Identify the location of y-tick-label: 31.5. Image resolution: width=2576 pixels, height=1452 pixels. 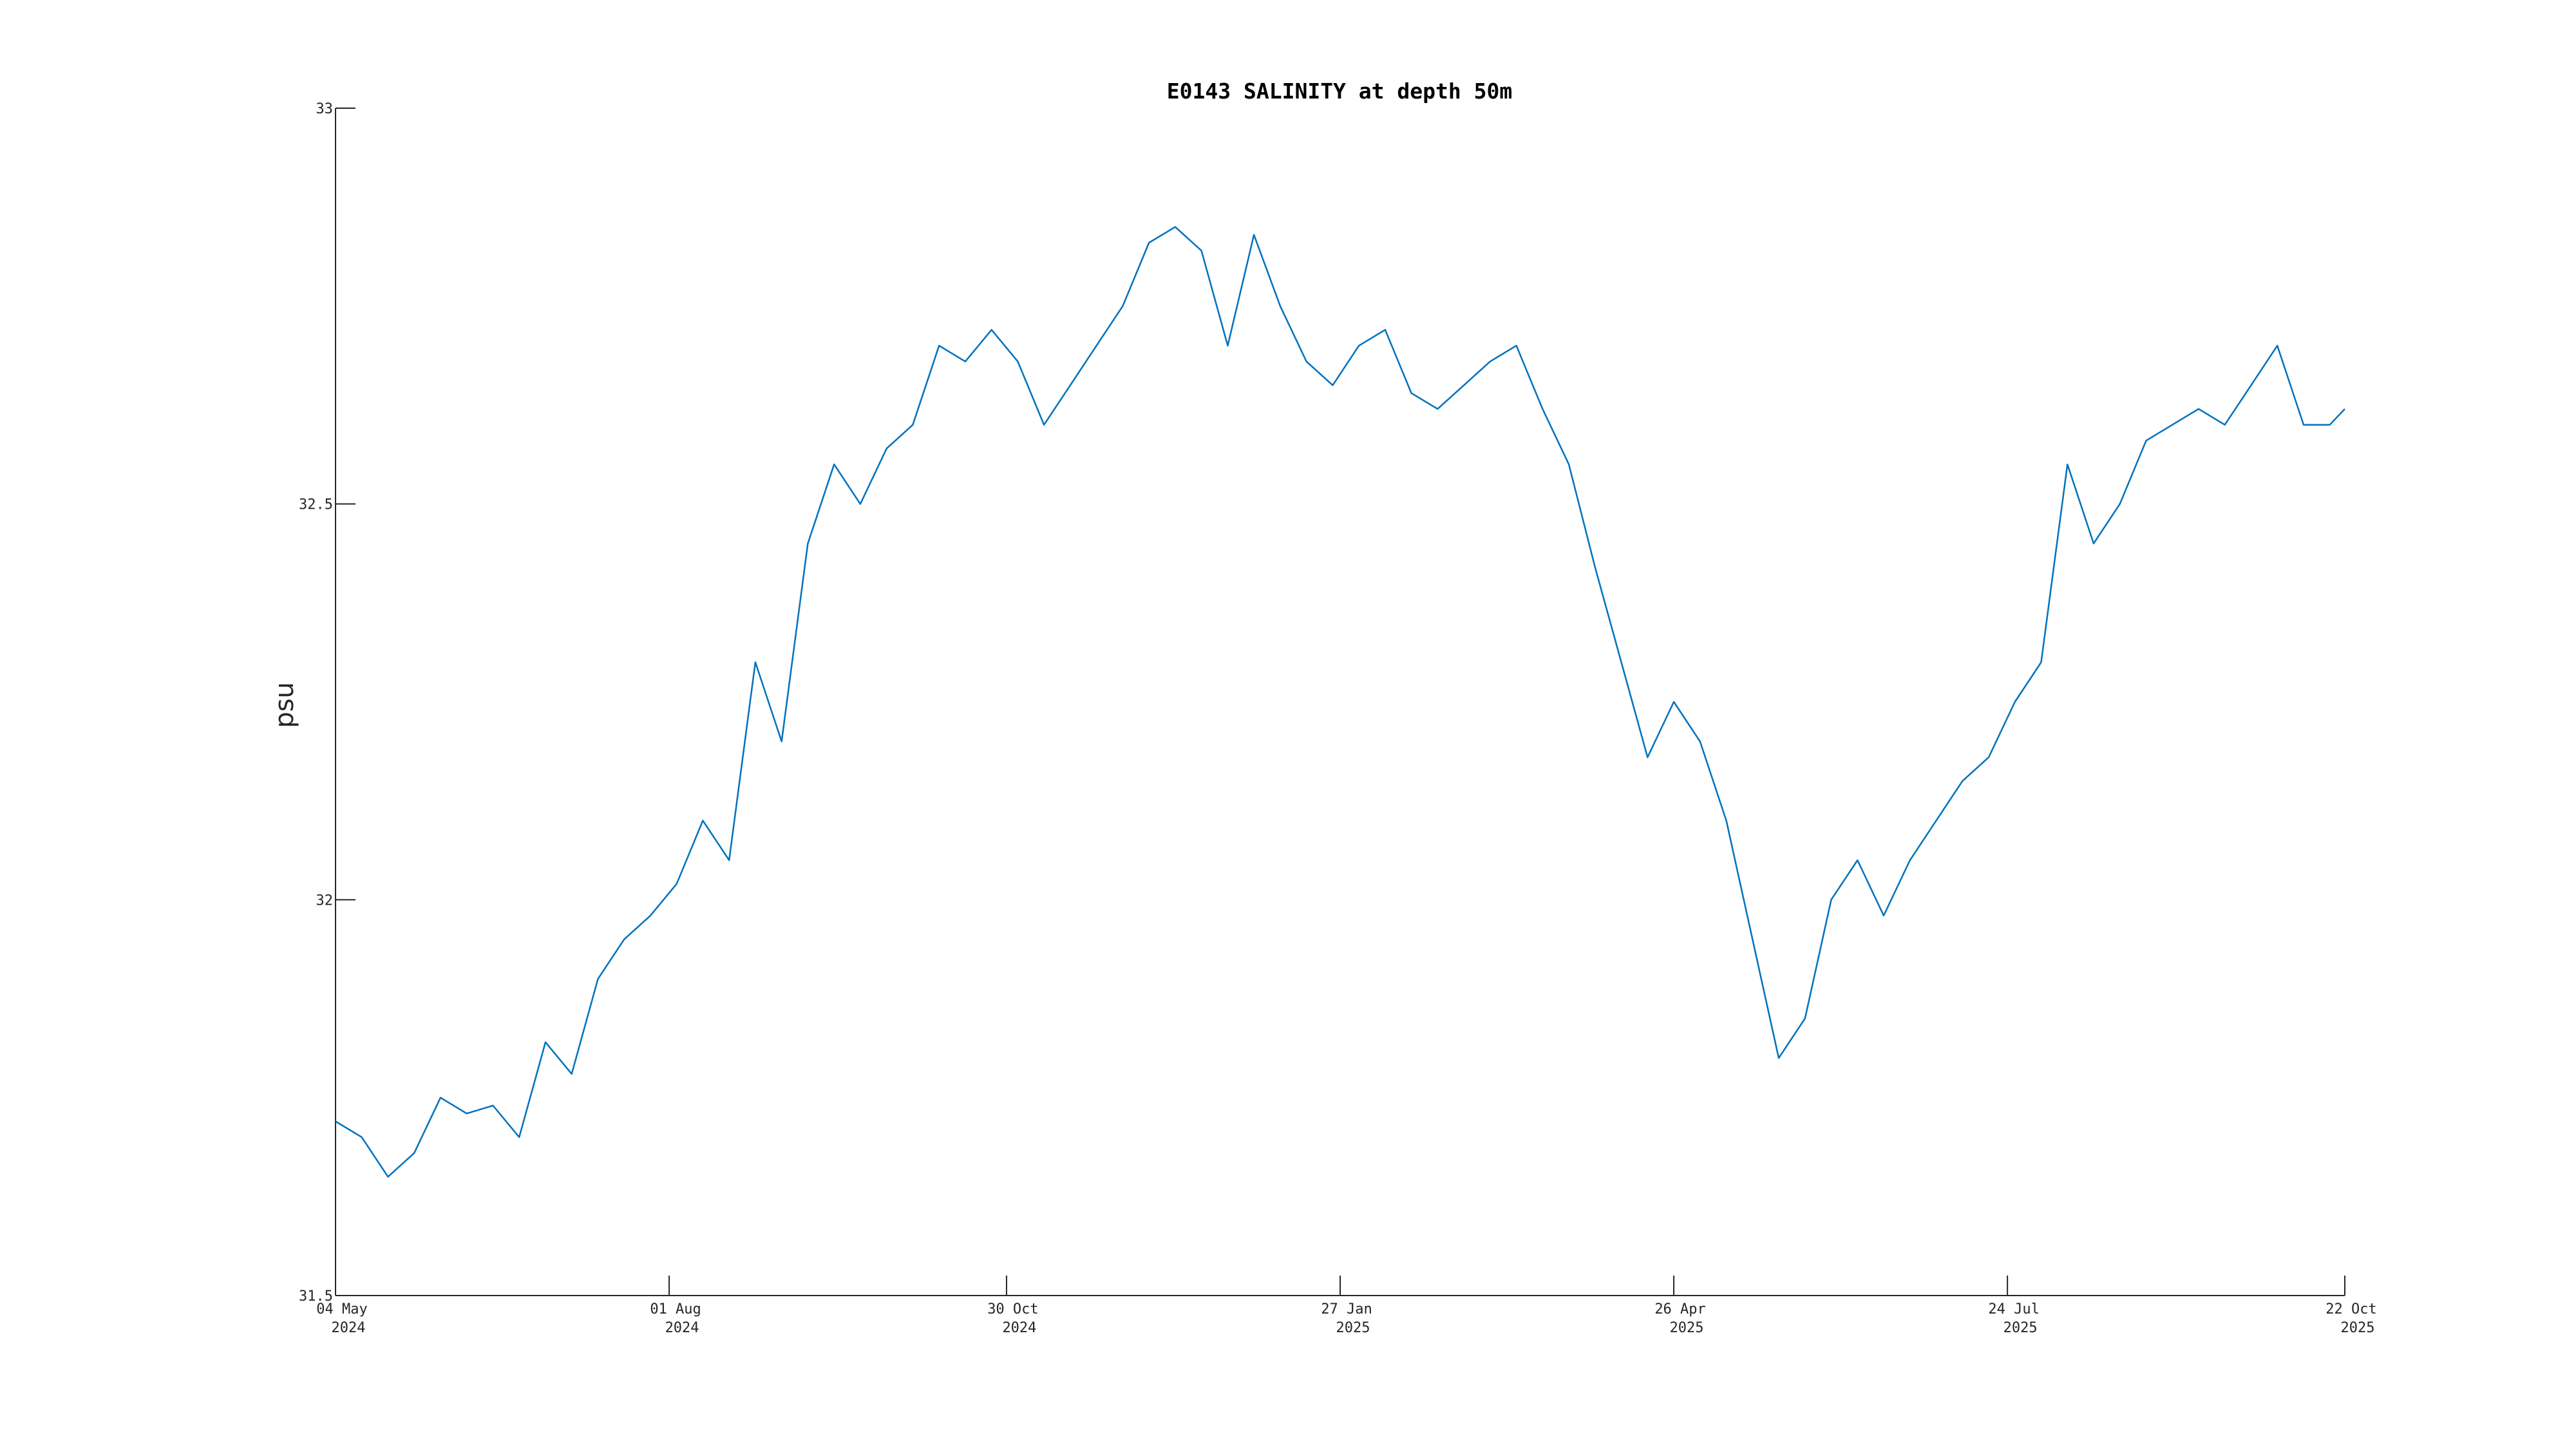
(316, 1296).